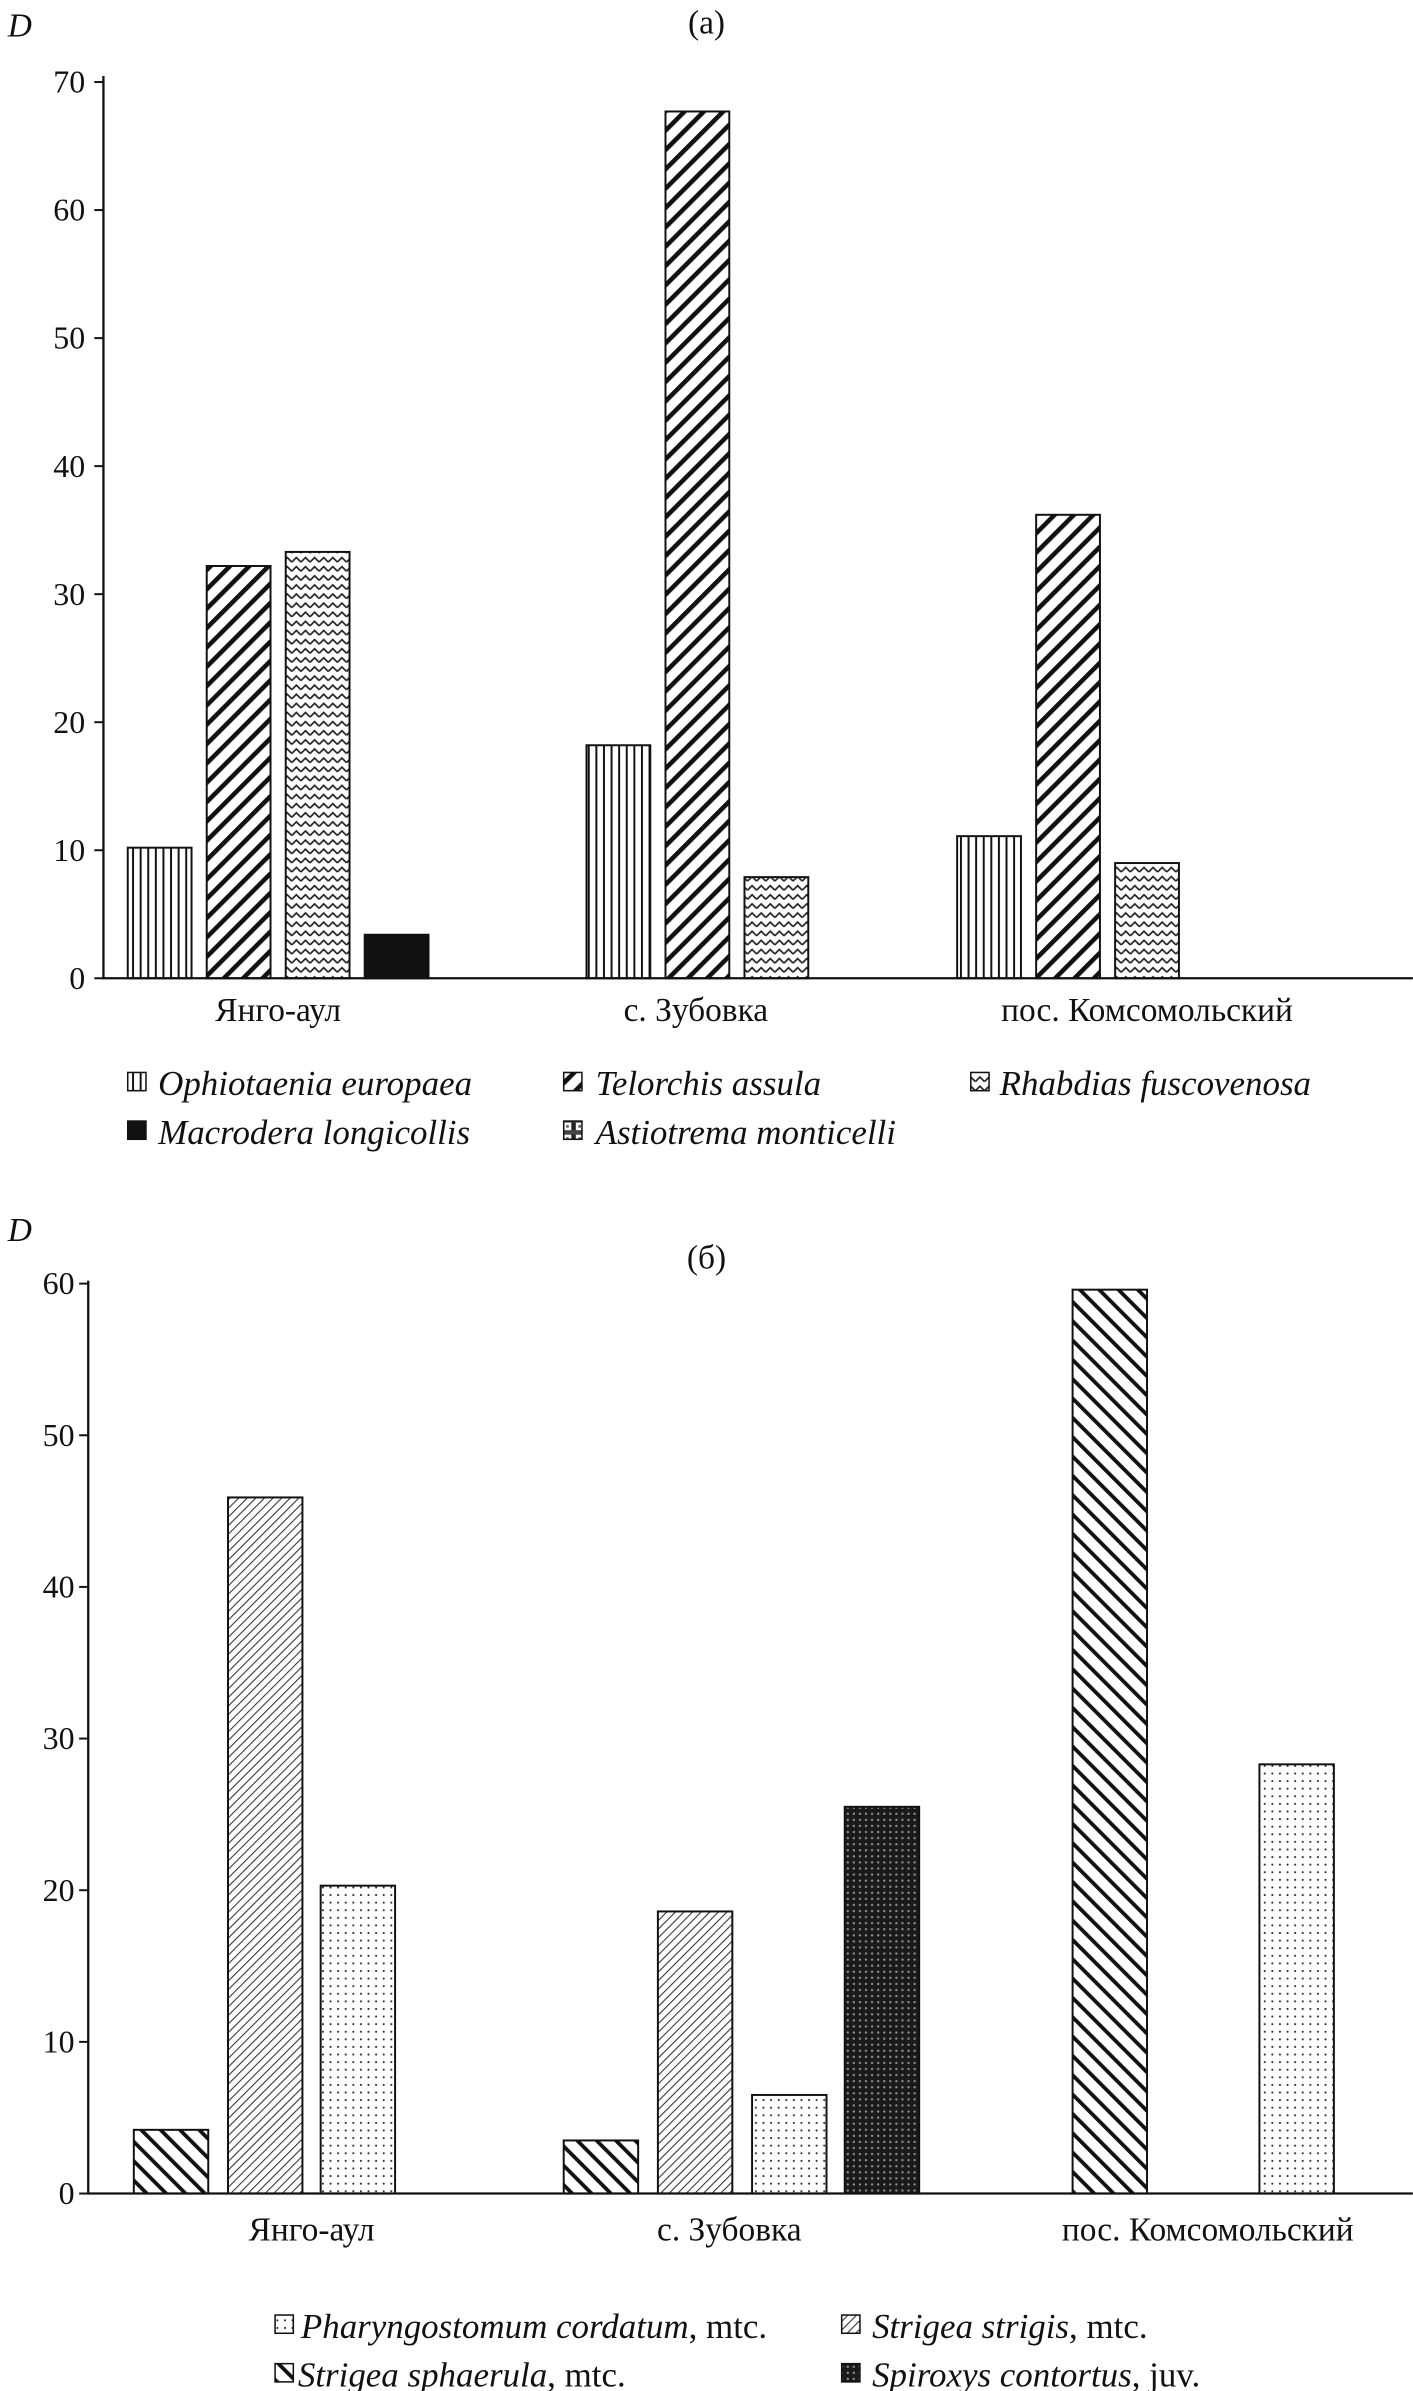  I want to click on chart-b-category-label: с. Зубовка, so click(729, 2230).